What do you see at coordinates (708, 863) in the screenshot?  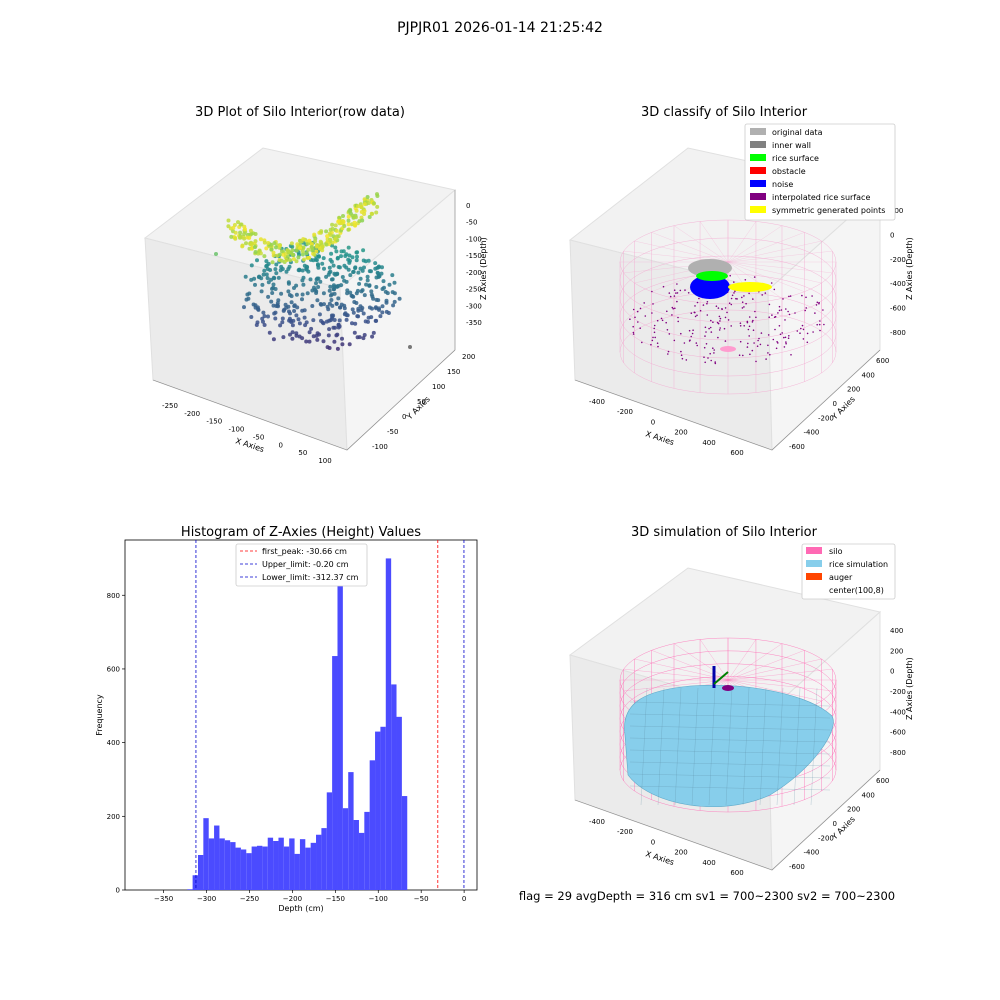 I see `simulation-x-tick-label: 400` at bounding box center [708, 863].